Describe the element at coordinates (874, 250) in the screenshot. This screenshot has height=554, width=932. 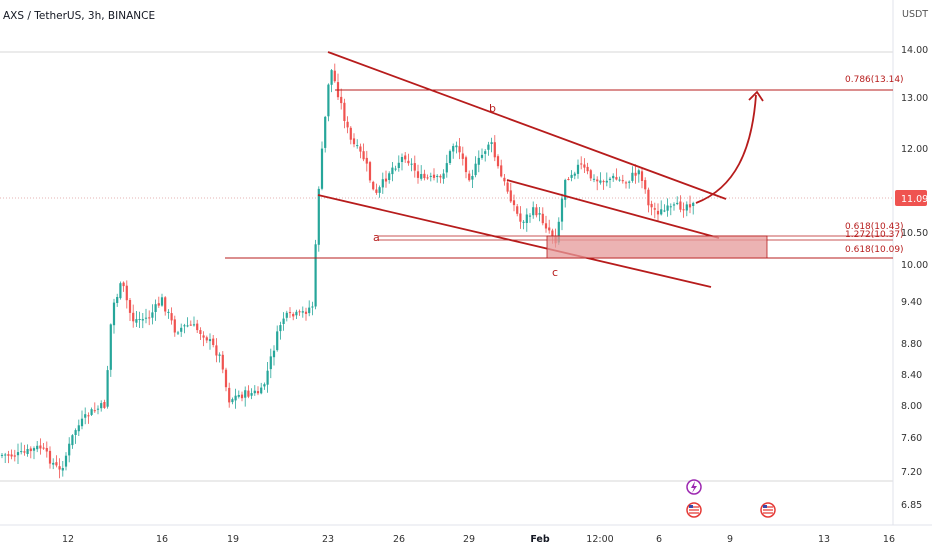
I see `fib-label-0618-b: 0.618(10.09)` at that location.